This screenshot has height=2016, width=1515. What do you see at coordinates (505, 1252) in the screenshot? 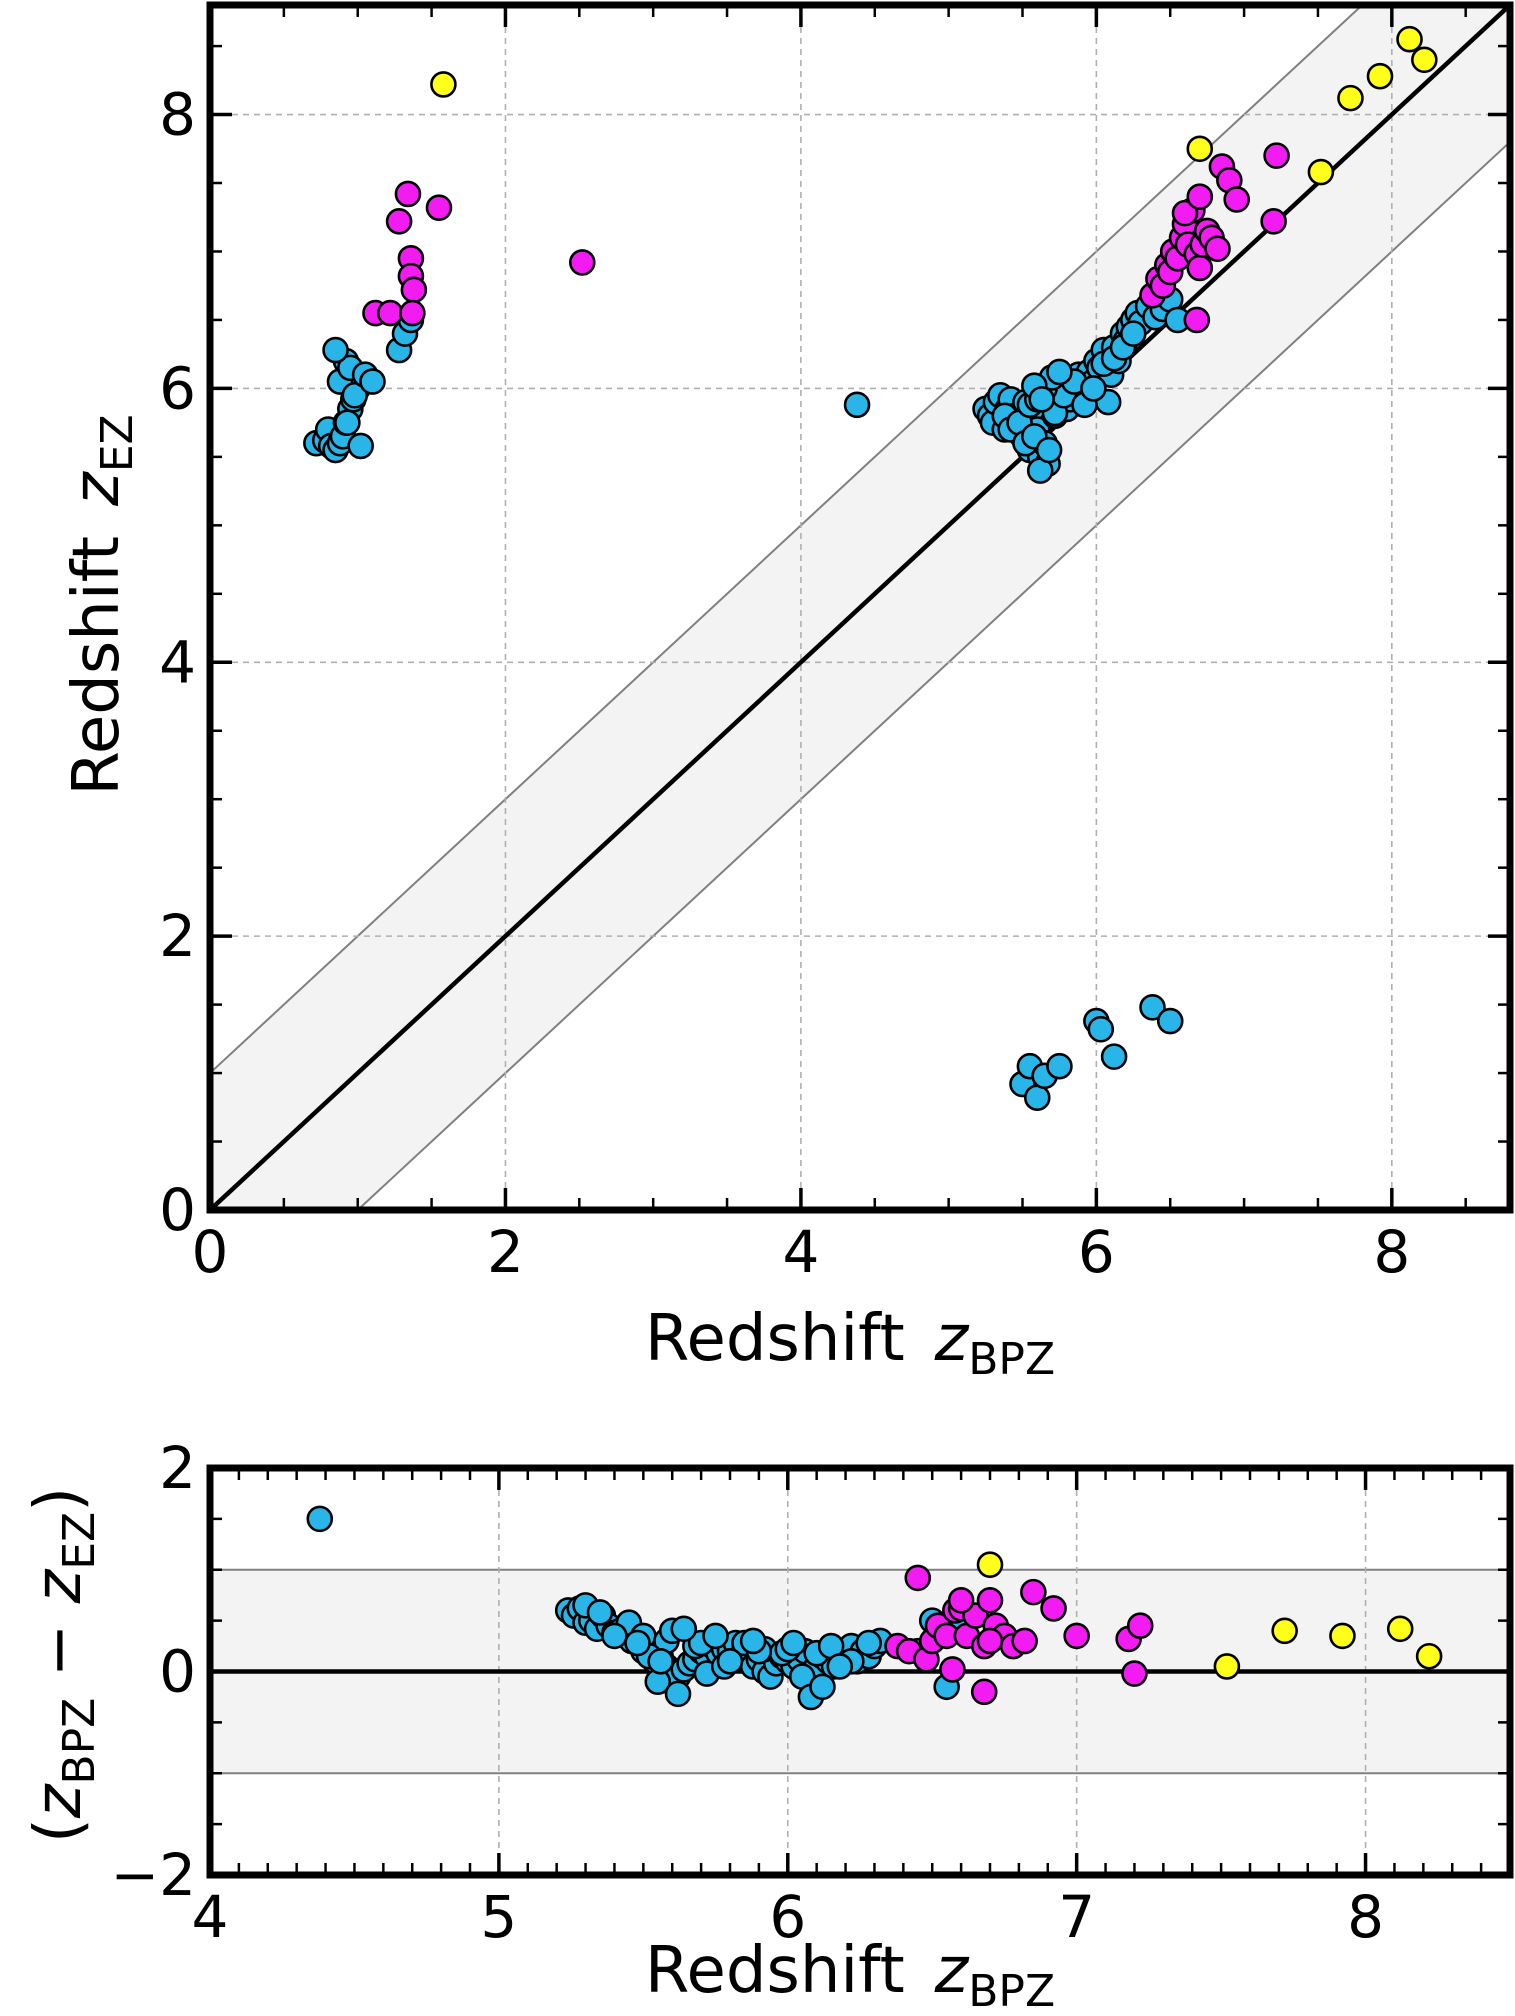
I see `x-tick-label: 2` at bounding box center [505, 1252].